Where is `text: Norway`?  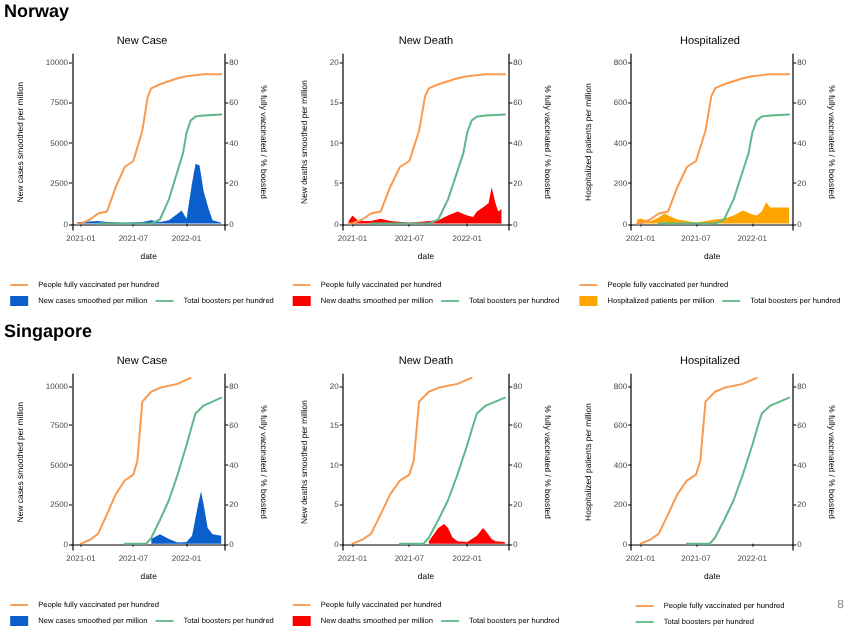 text: Norway is located at coordinates (37, 11).